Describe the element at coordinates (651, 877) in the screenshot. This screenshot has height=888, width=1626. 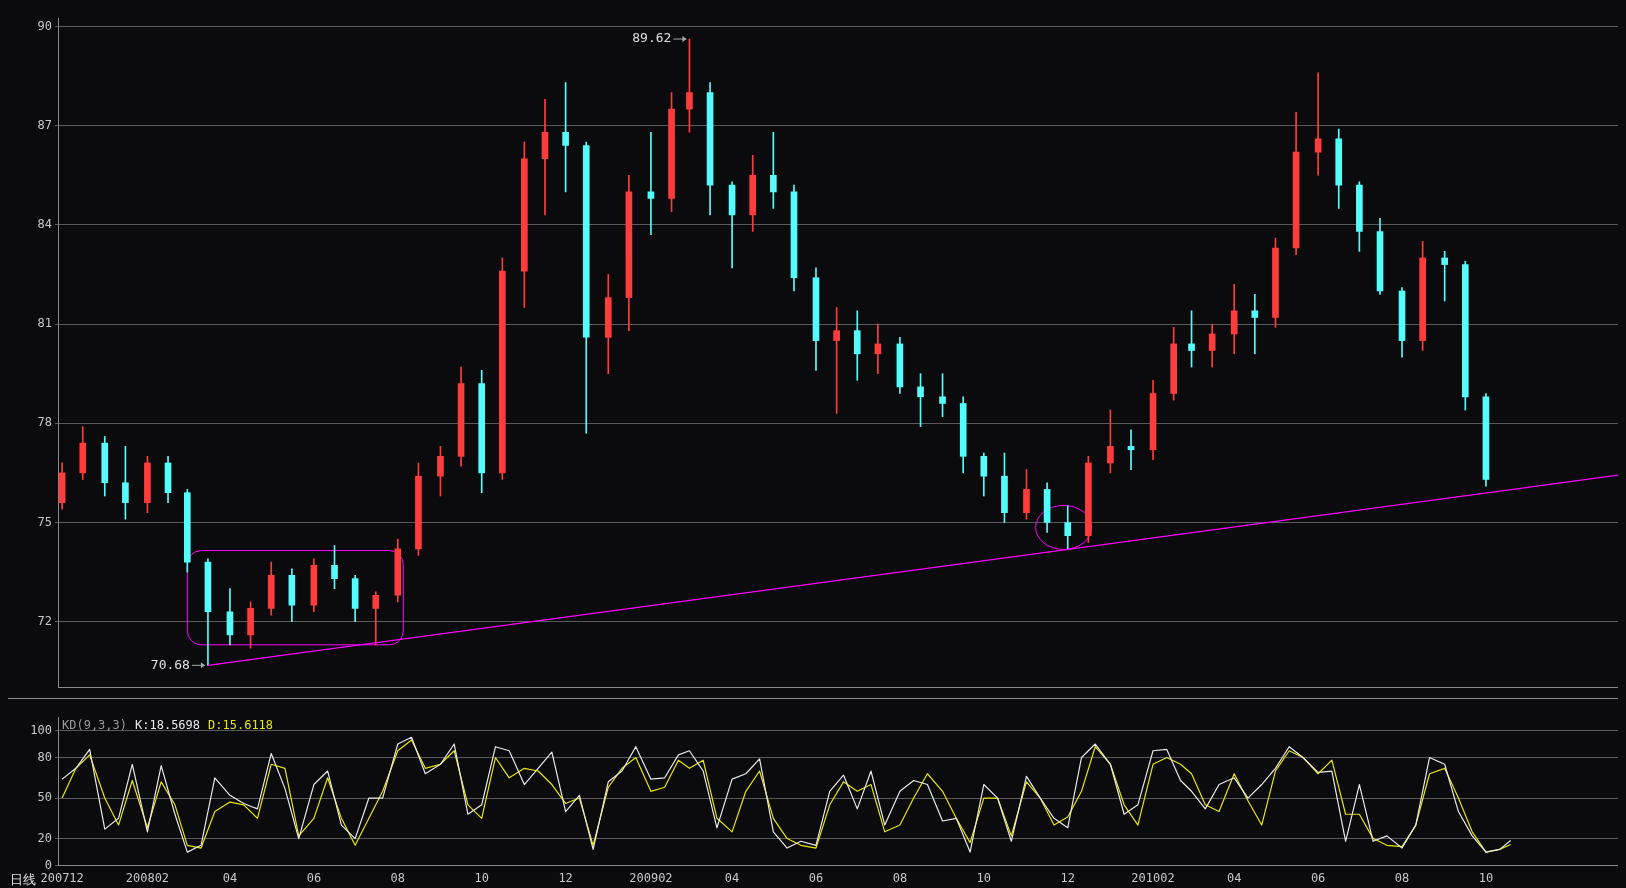
I see `x-tick-label: 200902` at that location.